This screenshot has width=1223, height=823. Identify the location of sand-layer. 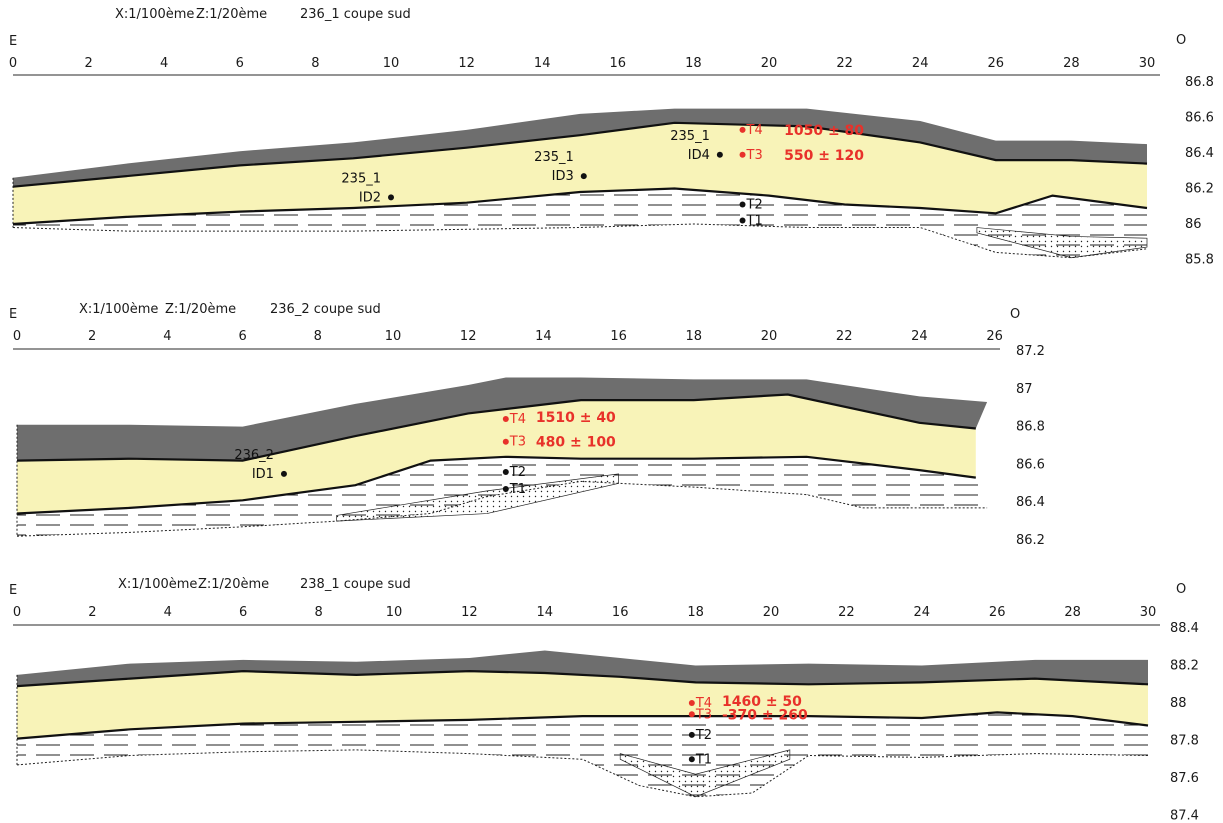
(496, 454).